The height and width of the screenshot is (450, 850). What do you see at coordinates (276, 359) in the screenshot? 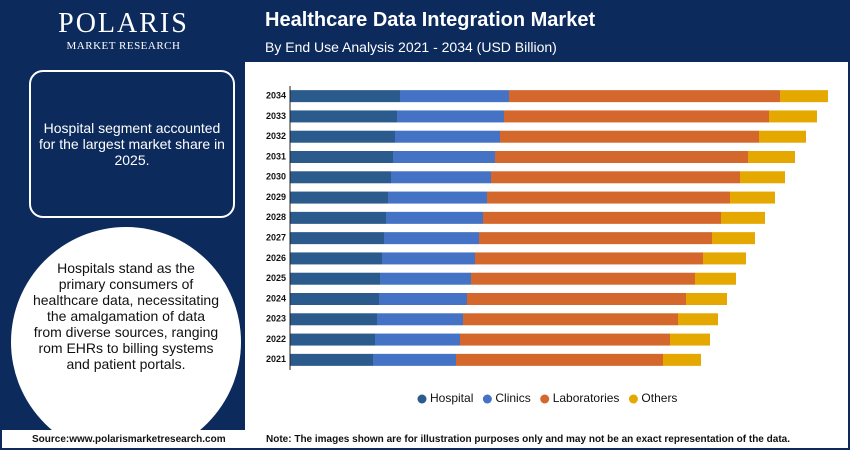
I see `y-tick-label: 2021` at bounding box center [276, 359].